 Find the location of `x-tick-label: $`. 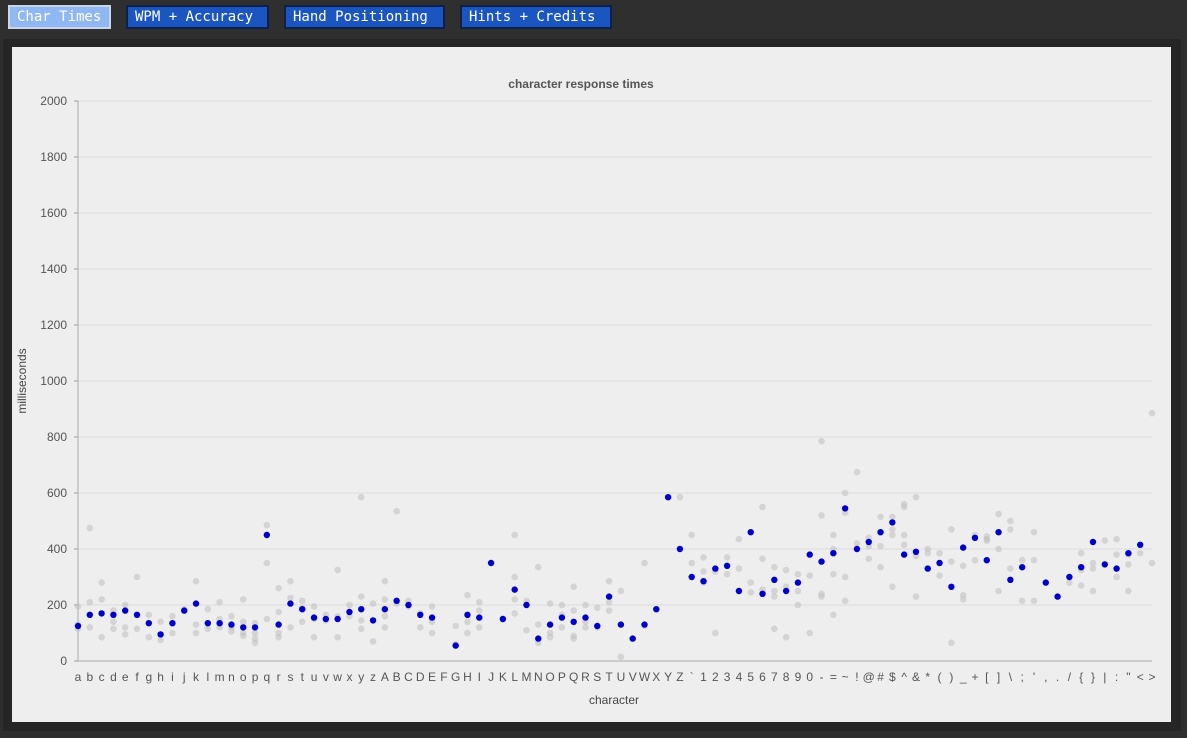

x-tick-label: $ is located at coordinates (892, 677).